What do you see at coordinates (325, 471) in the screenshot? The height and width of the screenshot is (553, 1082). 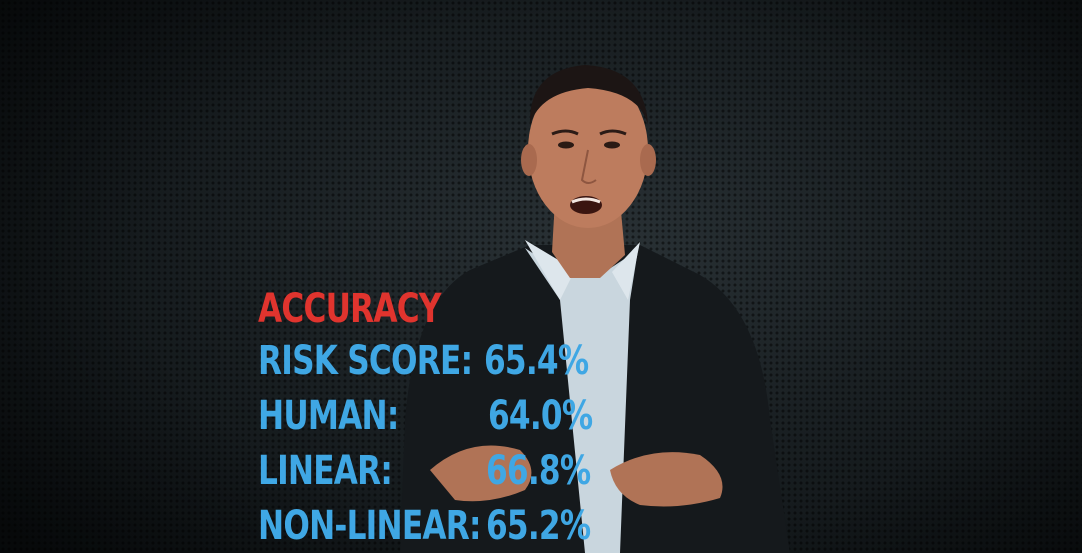 I see `row-label: LINEAR:` at bounding box center [325, 471].